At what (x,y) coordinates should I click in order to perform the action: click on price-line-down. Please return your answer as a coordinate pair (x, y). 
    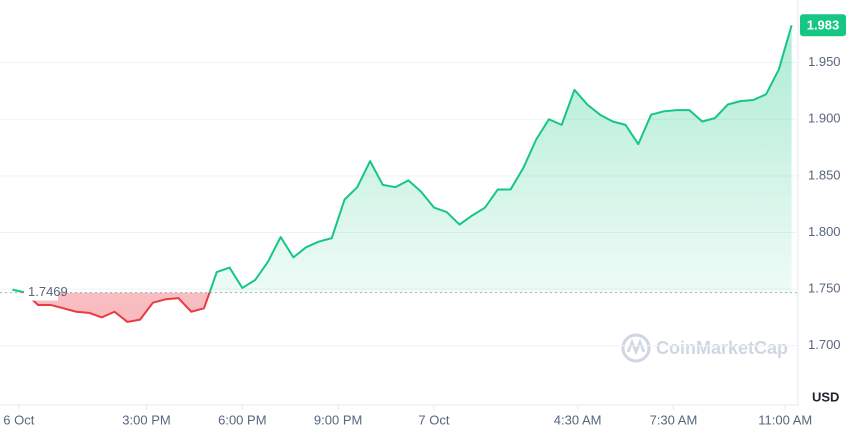
    Looking at the image, I should click on (116, 307).